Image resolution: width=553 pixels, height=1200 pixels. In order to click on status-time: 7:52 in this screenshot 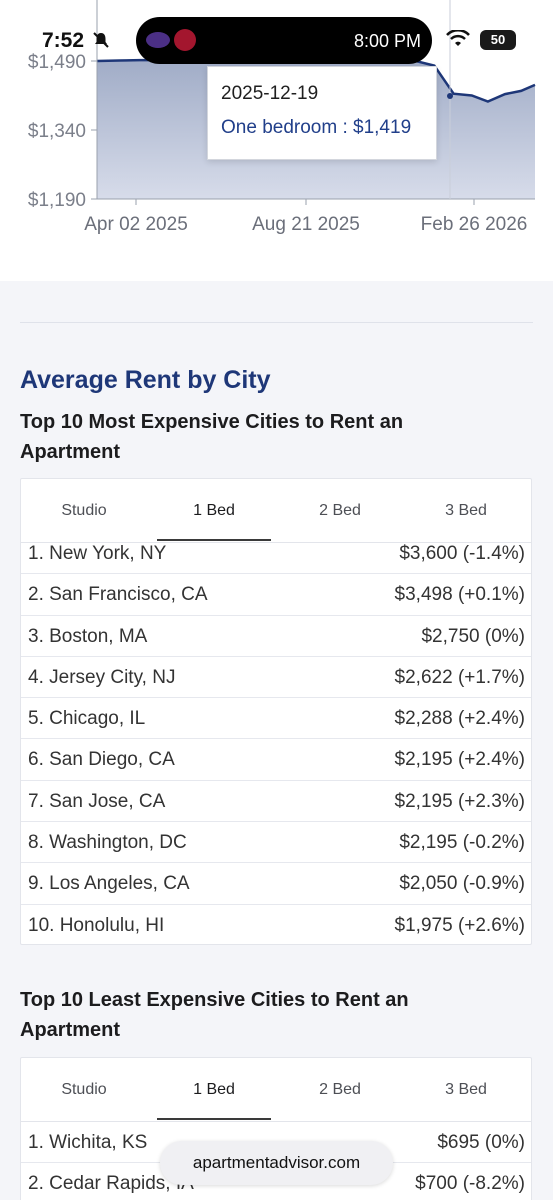, I will do `click(63, 40)`.